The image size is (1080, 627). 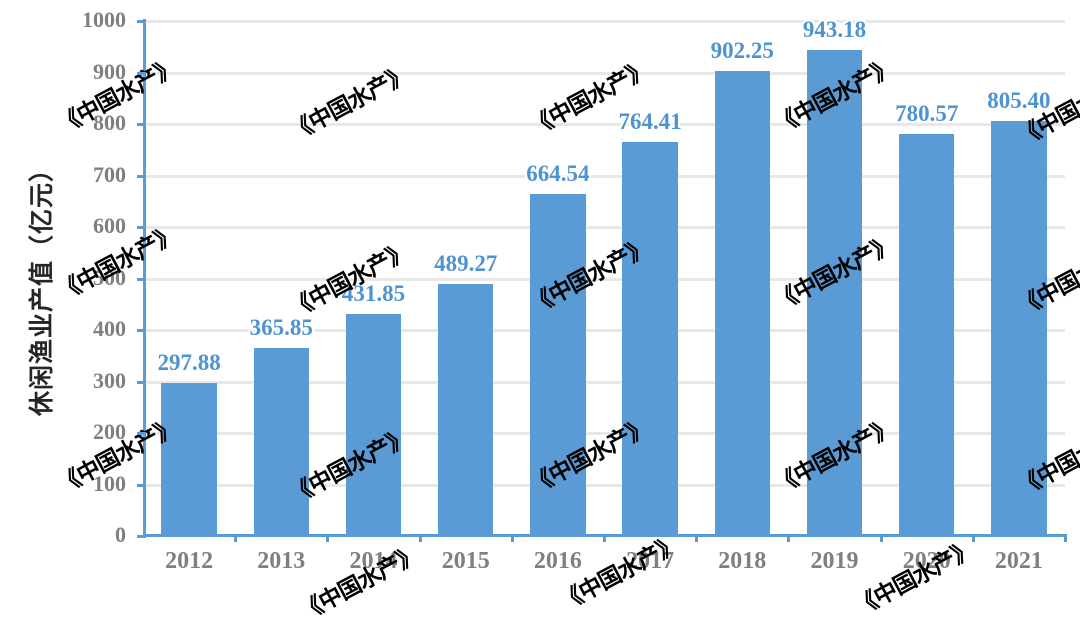 I want to click on watermark: 《中国水产》, so click(x=915, y=579).